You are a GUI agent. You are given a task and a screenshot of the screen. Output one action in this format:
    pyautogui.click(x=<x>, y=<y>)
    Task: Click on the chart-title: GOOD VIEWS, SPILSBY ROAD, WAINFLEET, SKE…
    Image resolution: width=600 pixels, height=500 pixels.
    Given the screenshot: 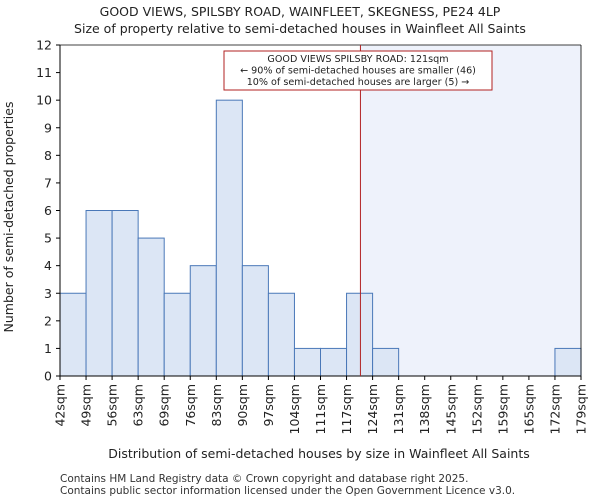 What is the action you would take?
    pyautogui.click(x=300, y=11)
    